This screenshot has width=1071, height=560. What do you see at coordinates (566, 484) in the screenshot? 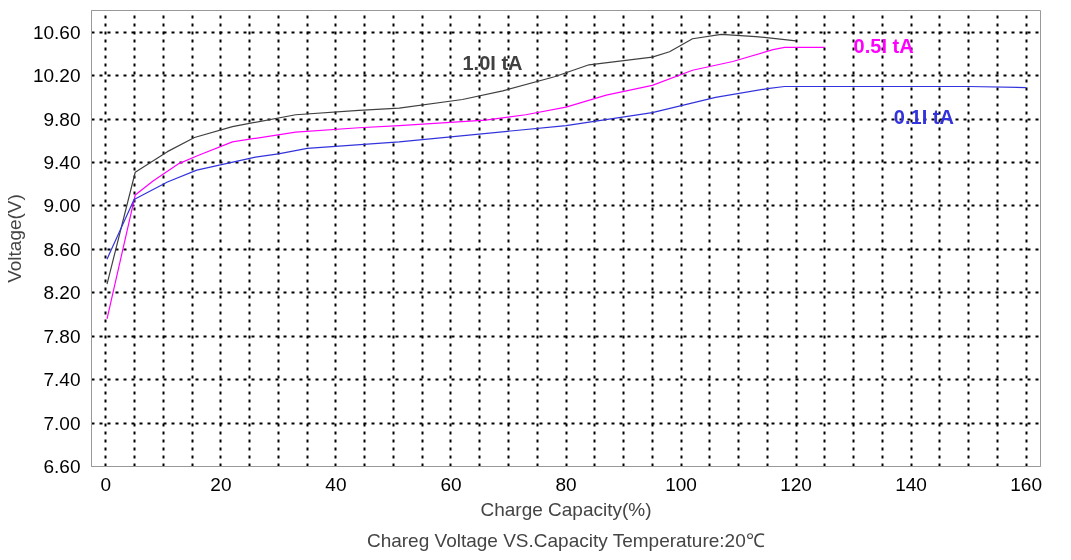
I see `x-tick-label: 80` at bounding box center [566, 484].